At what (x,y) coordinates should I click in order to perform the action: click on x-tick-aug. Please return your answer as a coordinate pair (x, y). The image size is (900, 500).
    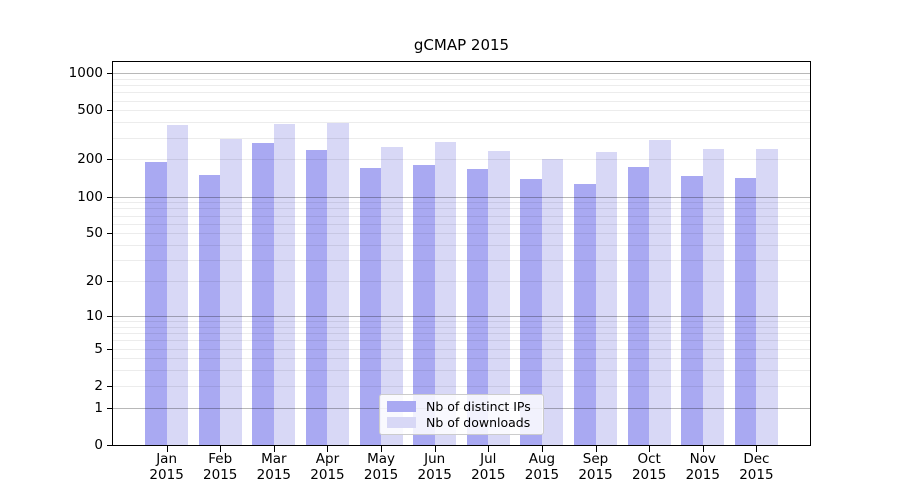
    Looking at the image, I should click on (542, 449).